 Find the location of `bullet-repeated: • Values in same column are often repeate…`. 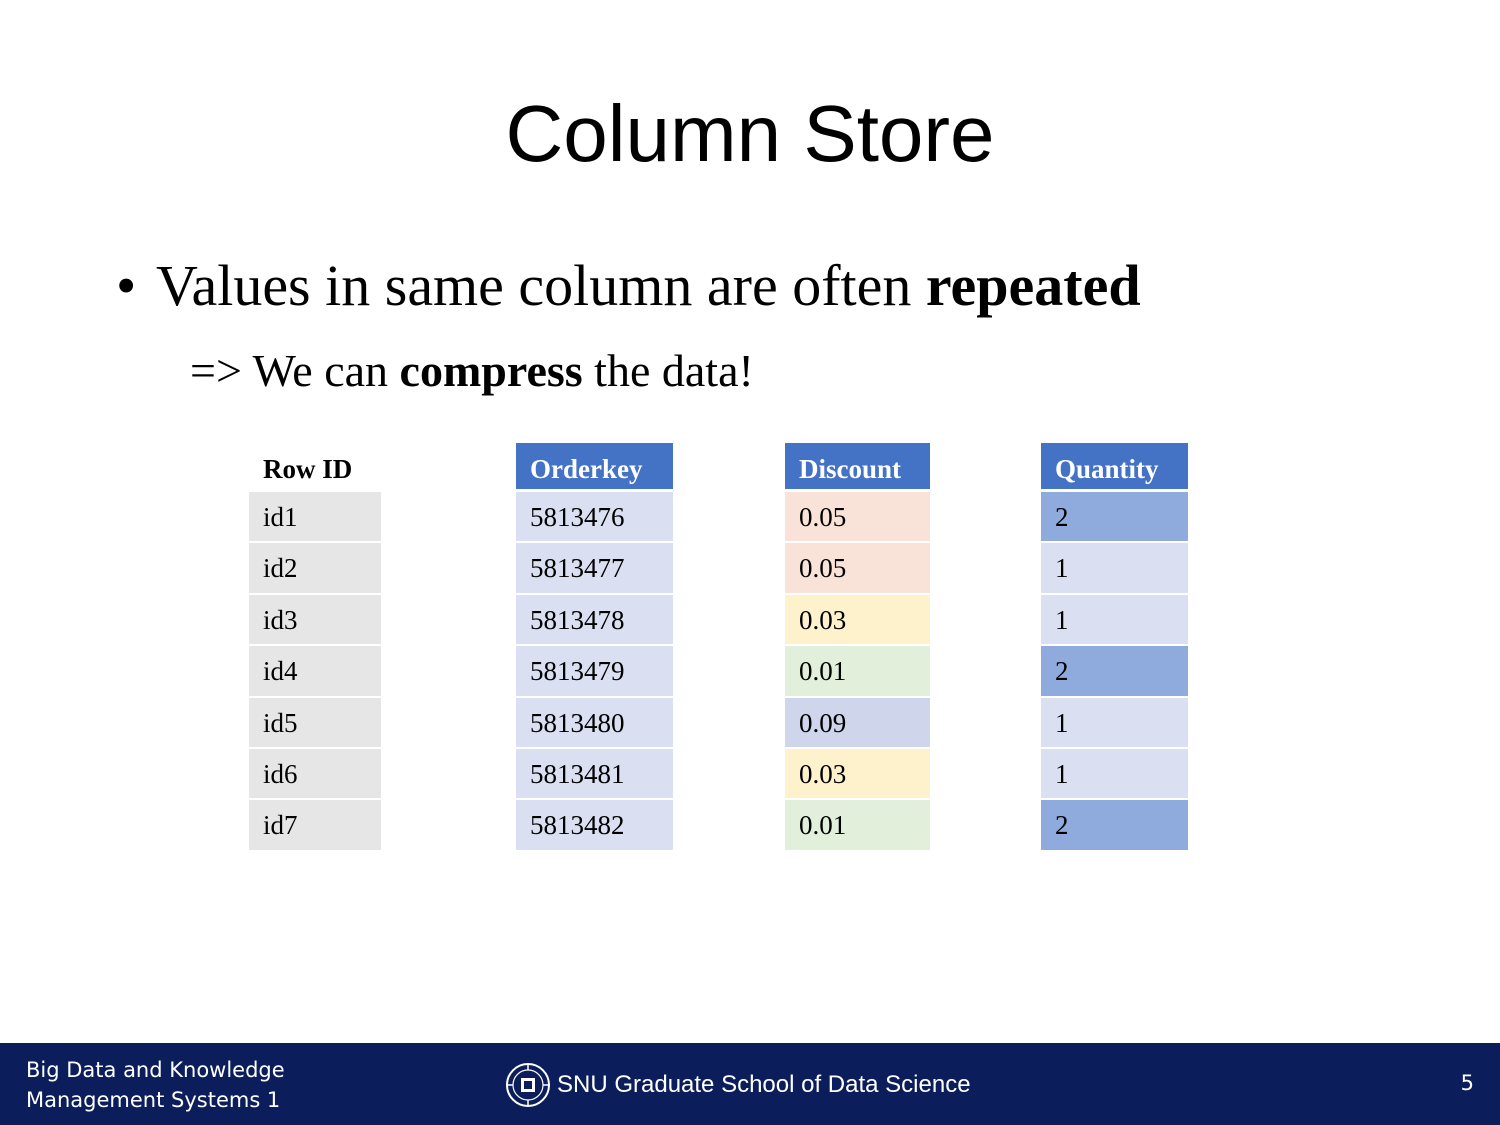

bullet-repeated: • Values in same column are often repeate… is located at coordinates (628, 286).